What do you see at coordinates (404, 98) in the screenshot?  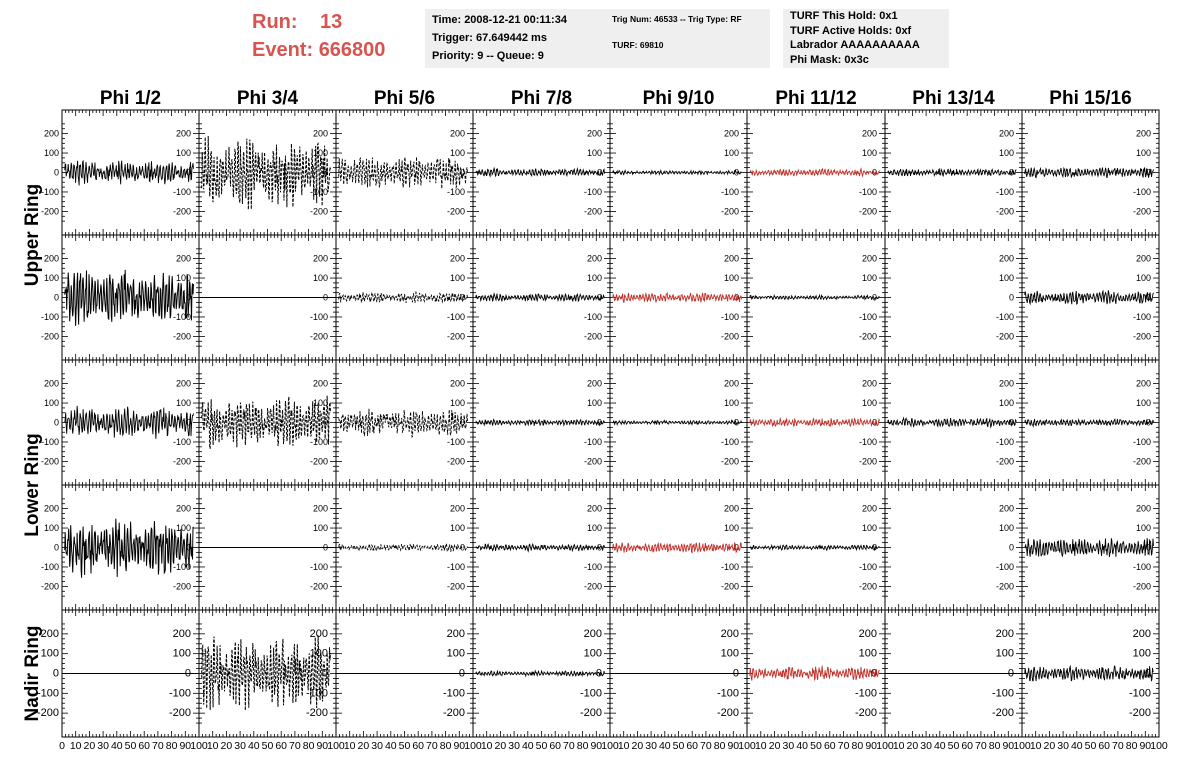 I see `column-header: Phi 5/6` at bounding box center [404, 98].